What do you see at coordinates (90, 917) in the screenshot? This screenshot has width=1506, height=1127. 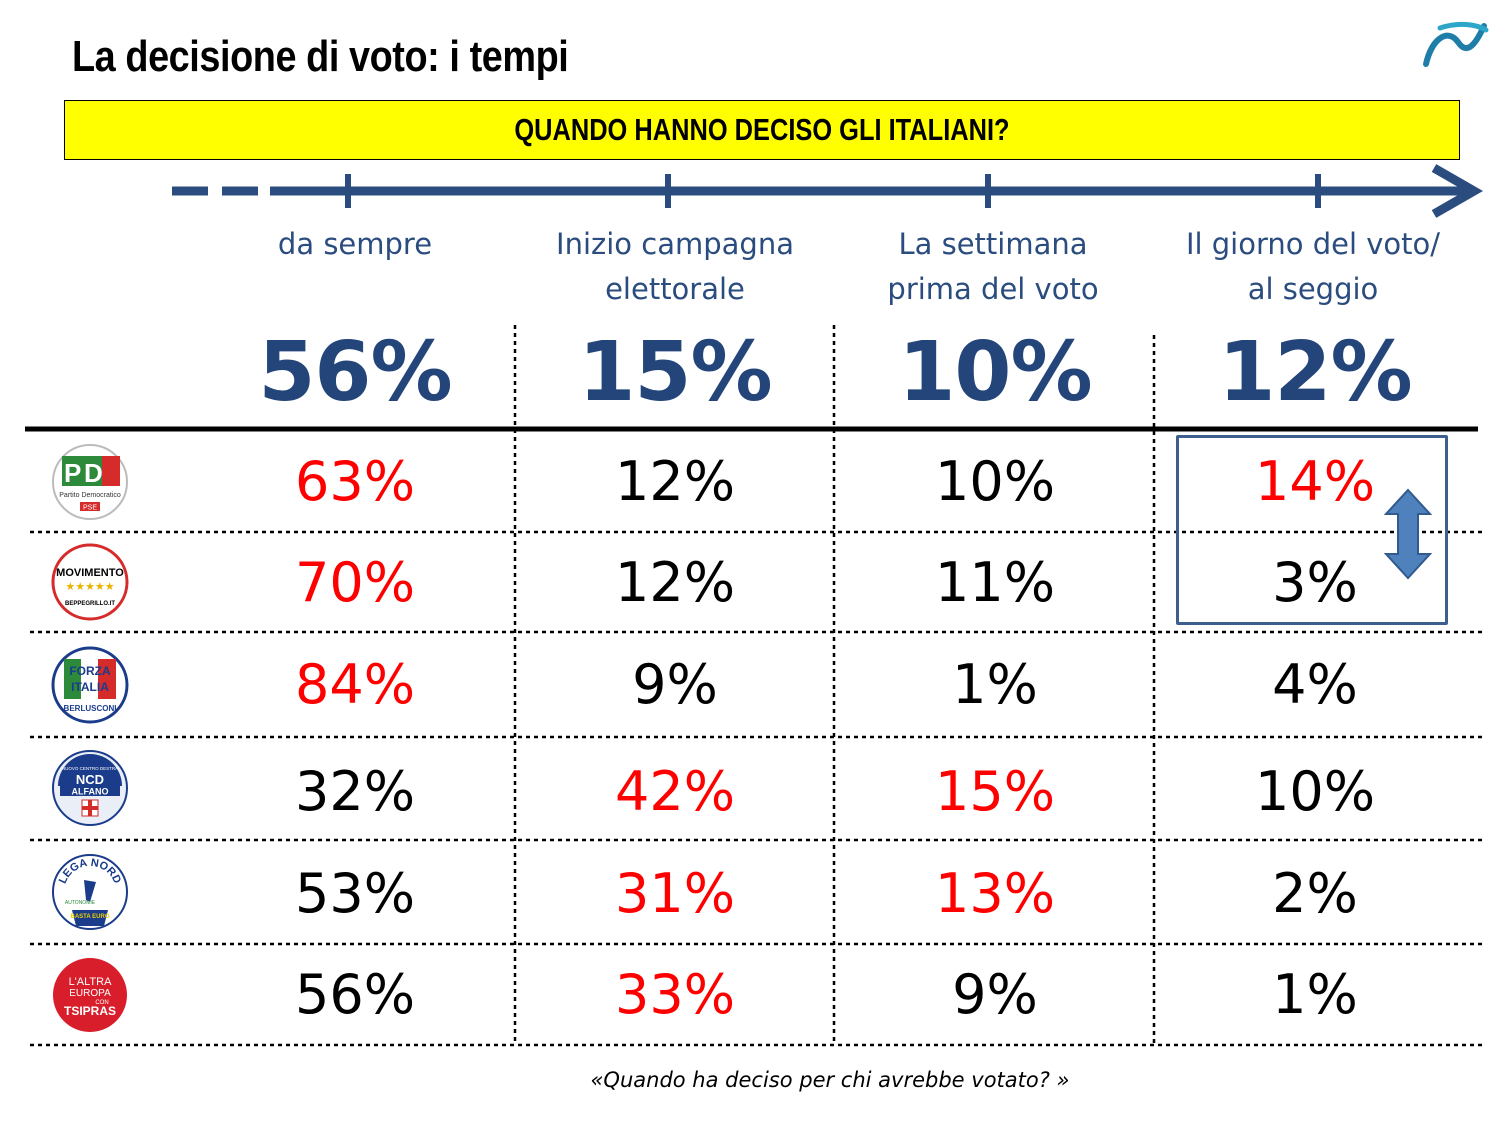 I see `lega-logo-basta: BASTA EURO` at bounding box center [90, 917].